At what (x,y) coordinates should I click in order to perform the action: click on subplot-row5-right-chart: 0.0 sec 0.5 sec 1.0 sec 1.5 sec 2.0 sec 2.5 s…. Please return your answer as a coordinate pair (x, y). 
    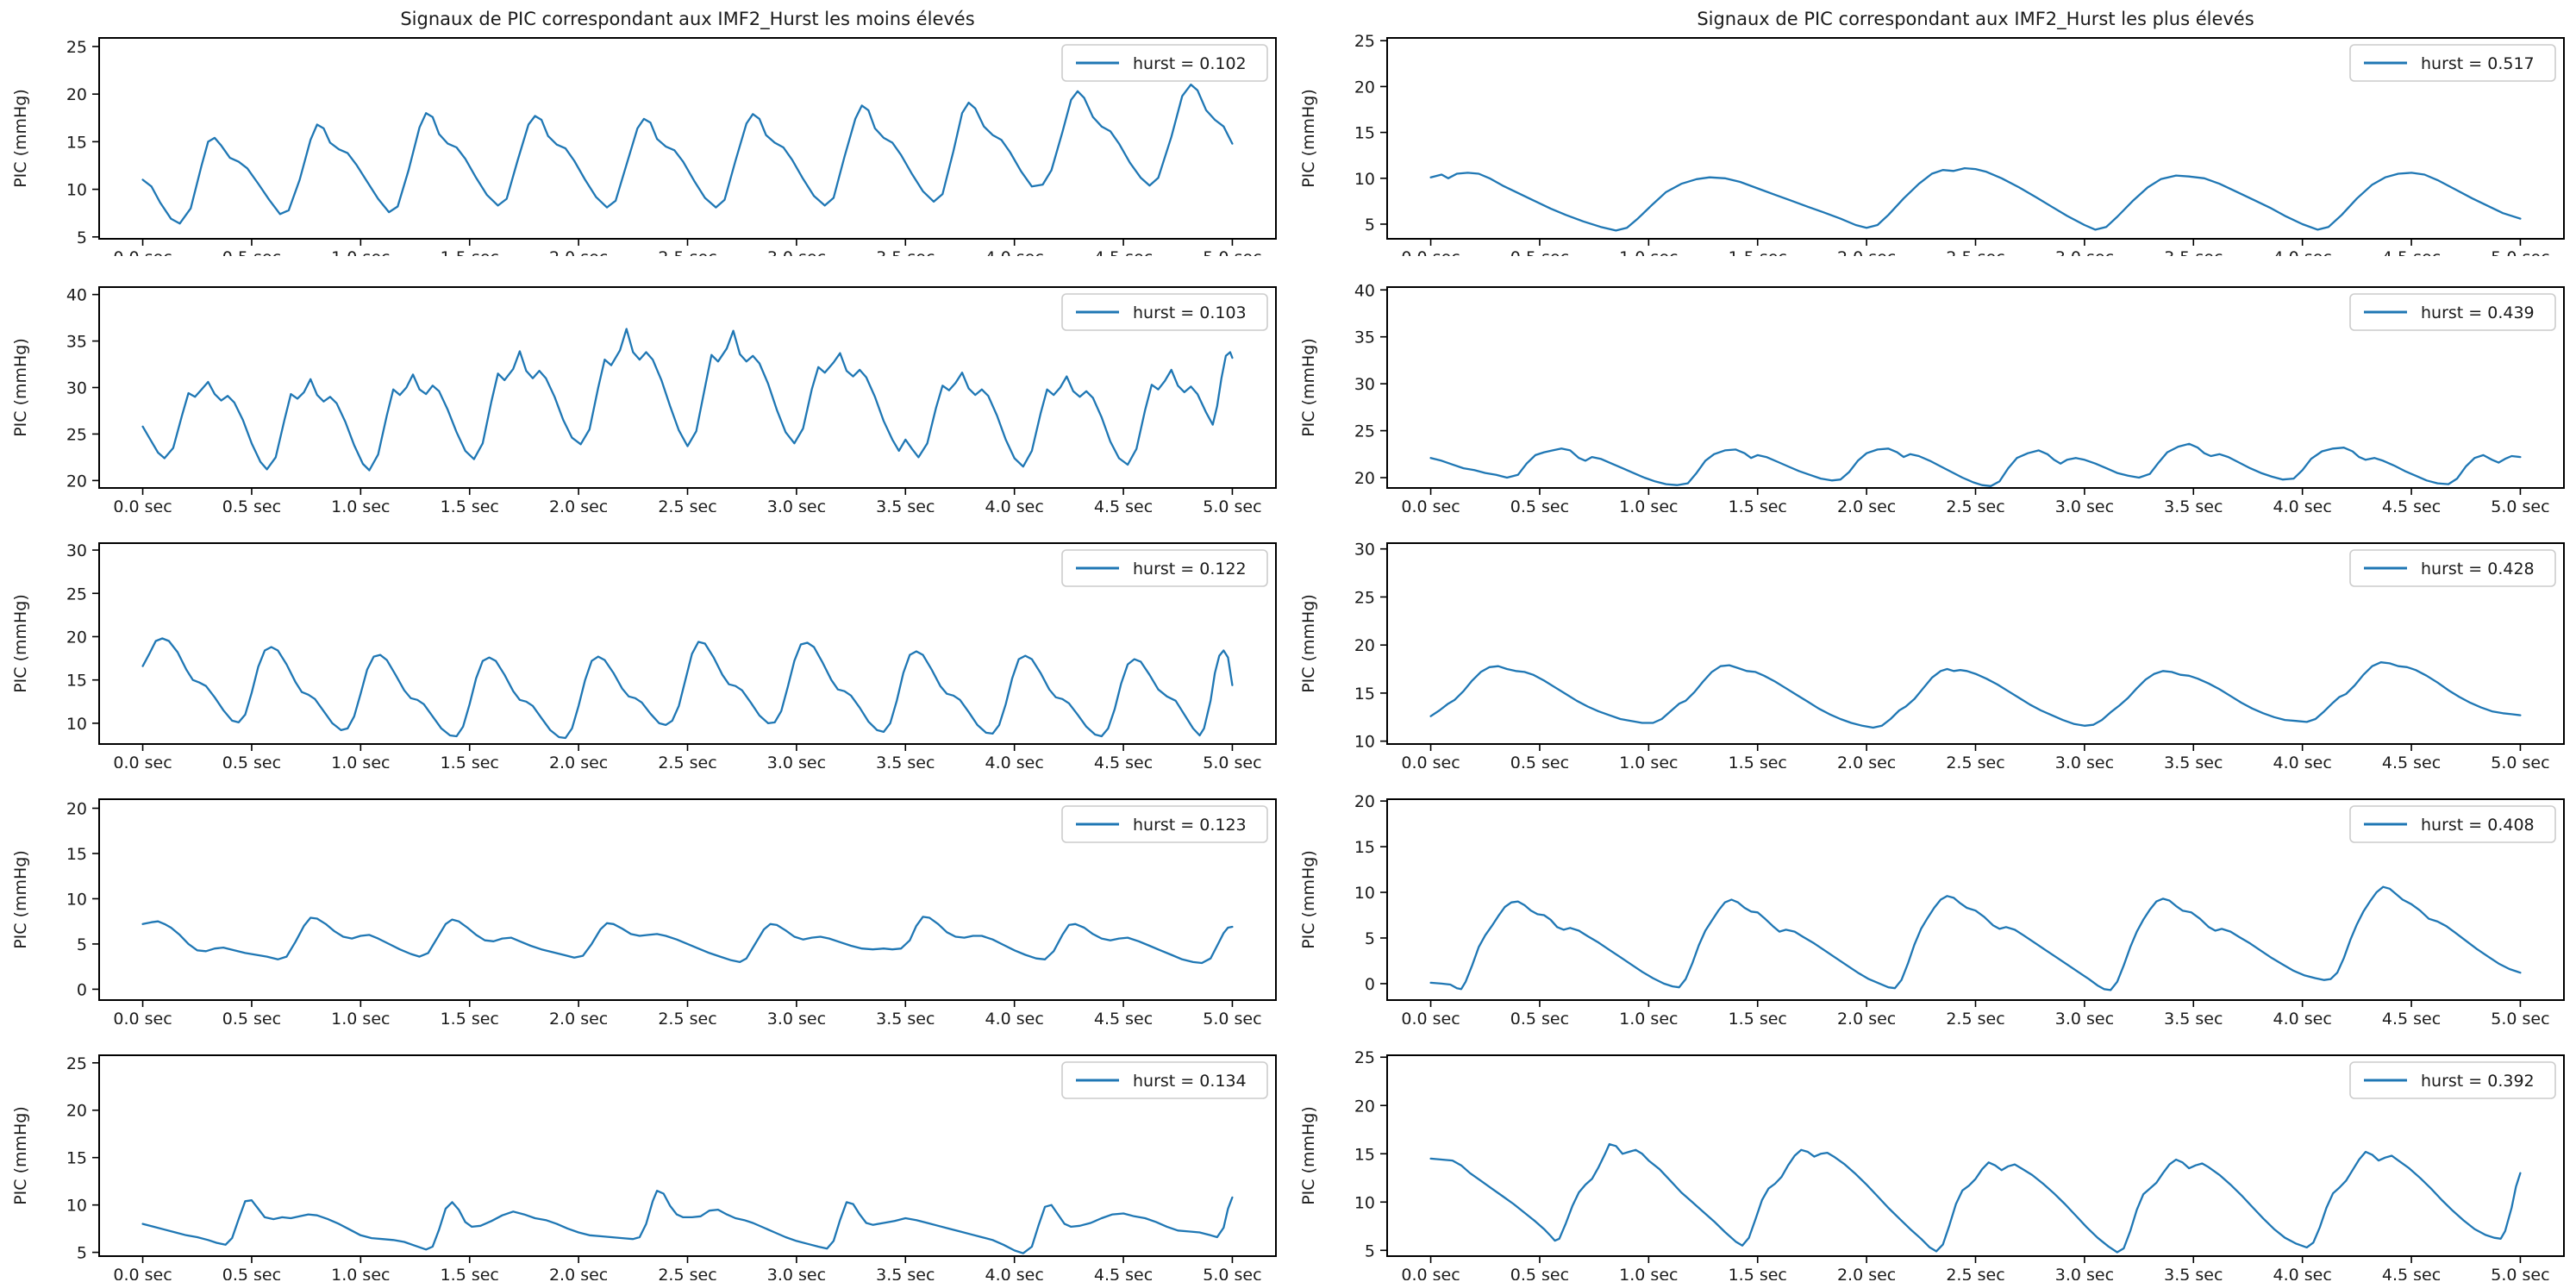
    Looking at the image, I should click on (1932, 1164).